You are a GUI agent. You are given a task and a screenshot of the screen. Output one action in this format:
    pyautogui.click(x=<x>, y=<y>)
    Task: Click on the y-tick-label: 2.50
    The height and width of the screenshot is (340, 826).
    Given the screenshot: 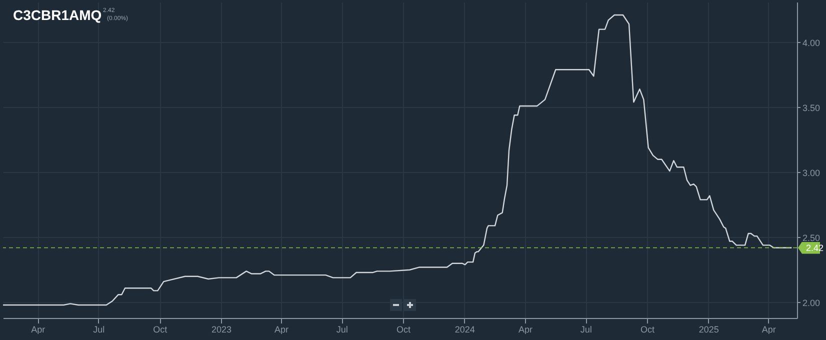 What is the action you would take?
    pyautogui.click(x=811, y=237)
    